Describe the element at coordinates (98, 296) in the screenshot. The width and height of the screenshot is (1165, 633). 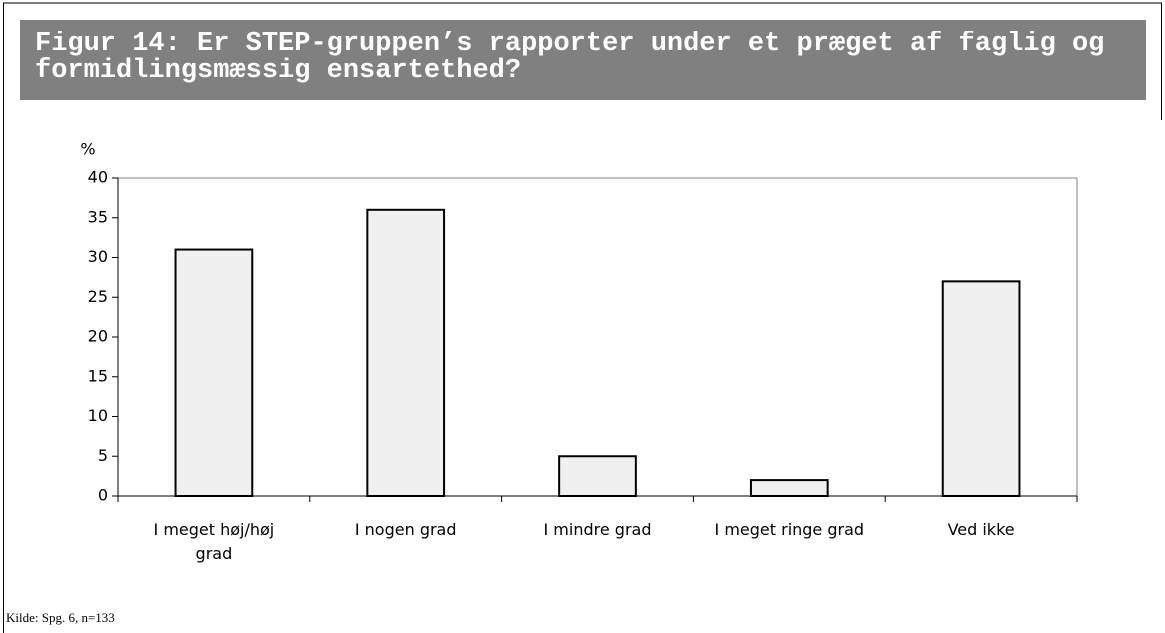
I see `y-tick-label: 25` at that location.